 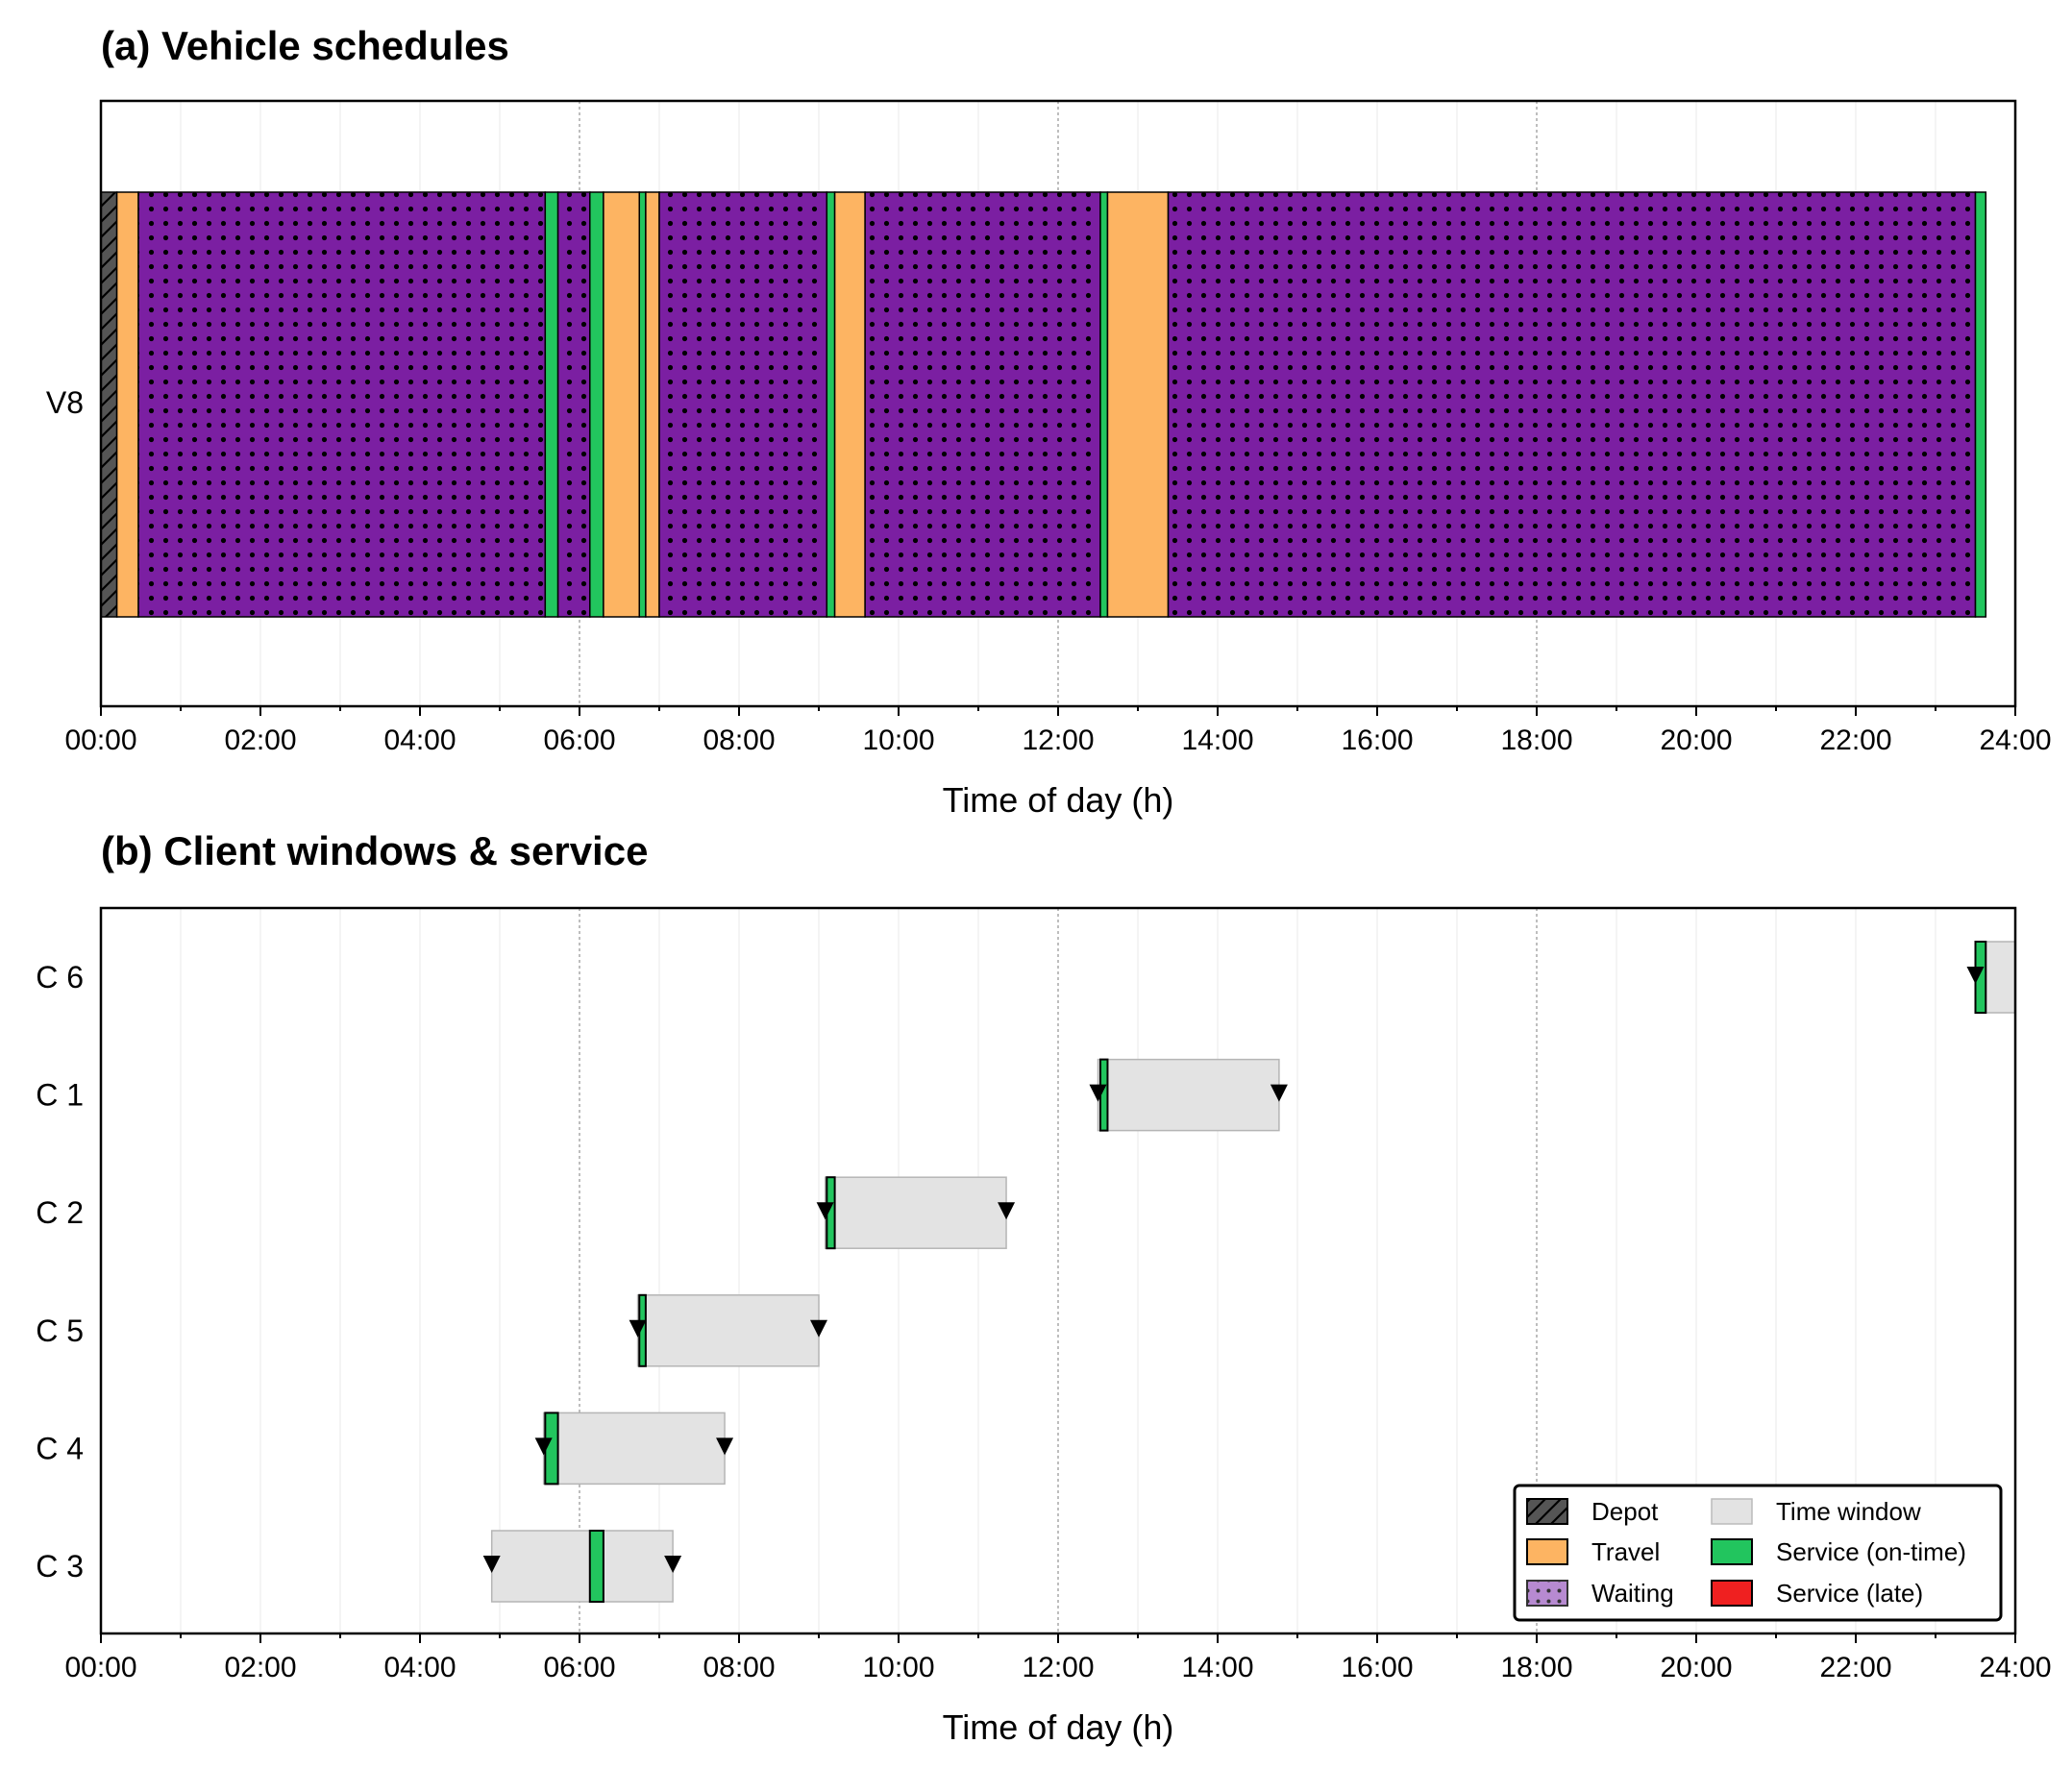 I want to click on legend-swatch-travel, so click(x=1547, y=1551).